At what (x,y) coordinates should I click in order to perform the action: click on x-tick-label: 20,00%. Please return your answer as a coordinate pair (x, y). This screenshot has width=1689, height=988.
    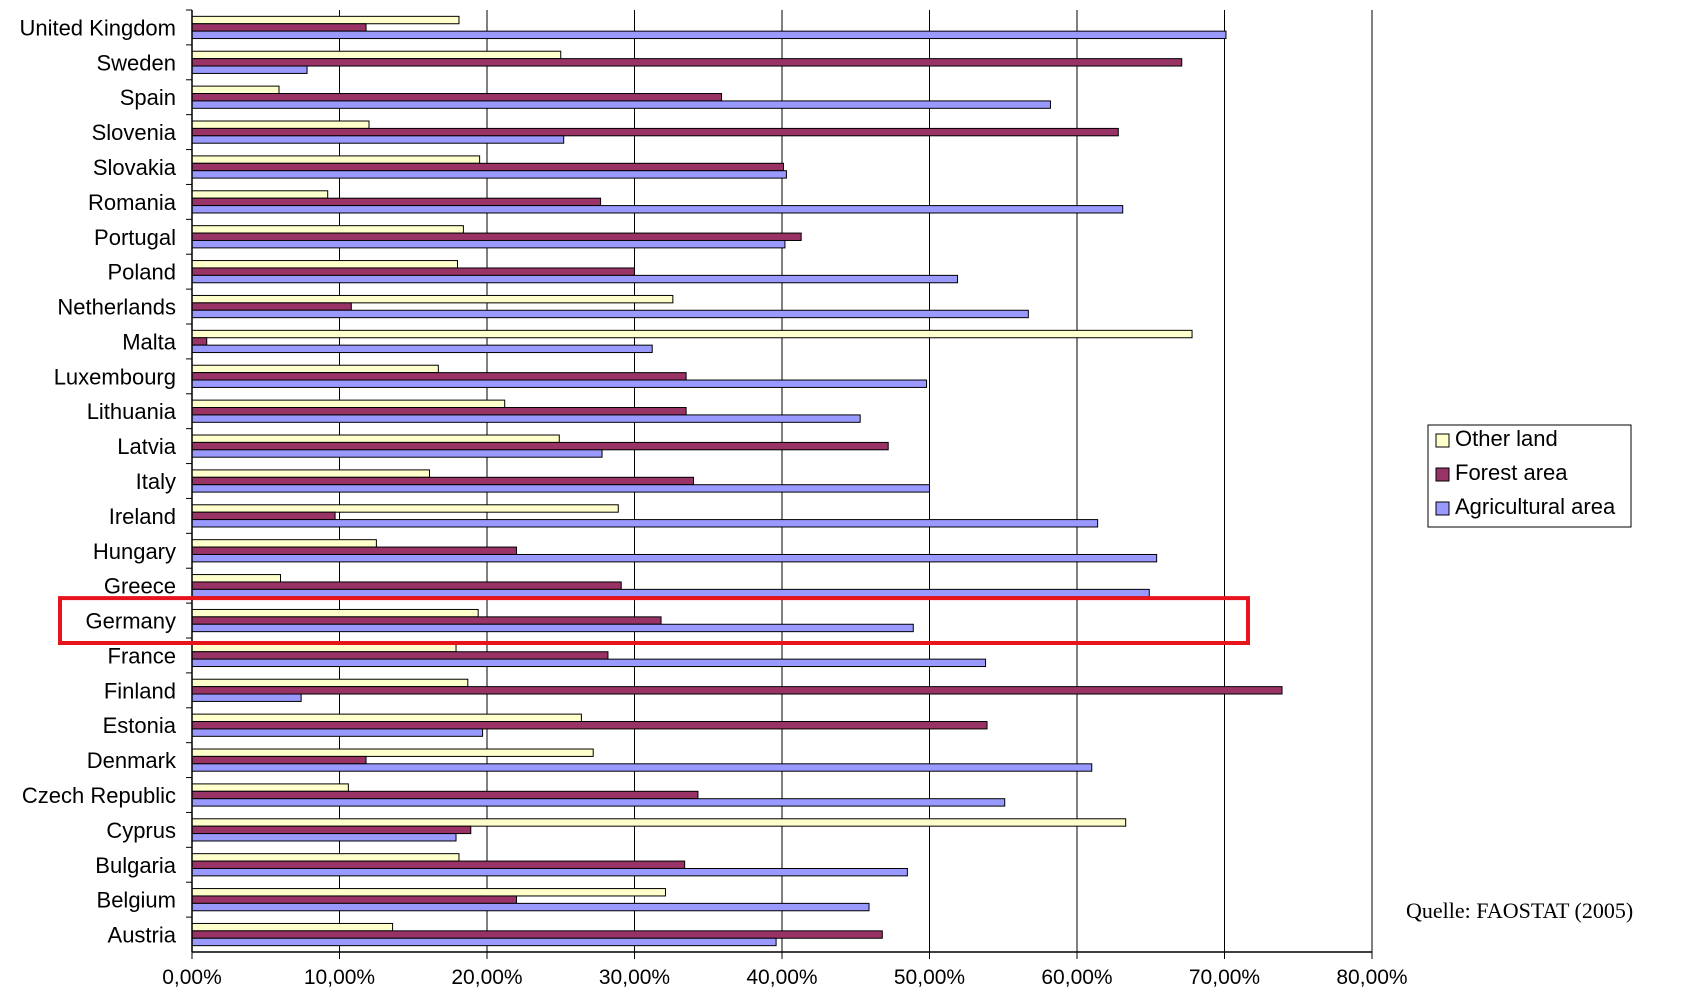
    Looking at the image, I should click on (486, 977).